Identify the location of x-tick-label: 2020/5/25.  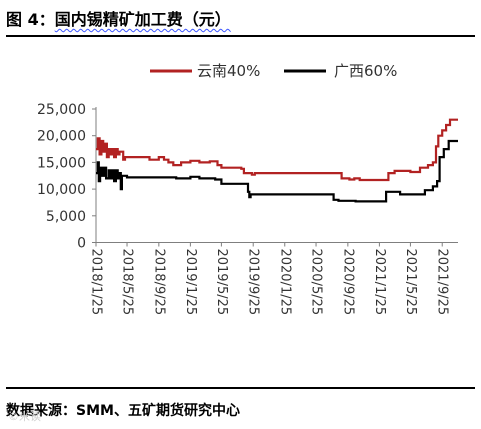
(316, 282).